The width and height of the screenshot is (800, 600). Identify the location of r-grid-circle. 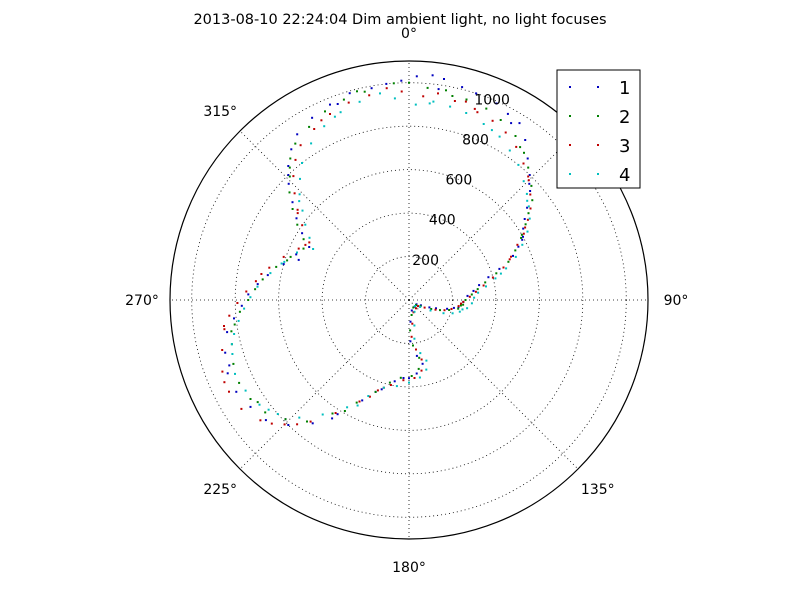
(409, 300).